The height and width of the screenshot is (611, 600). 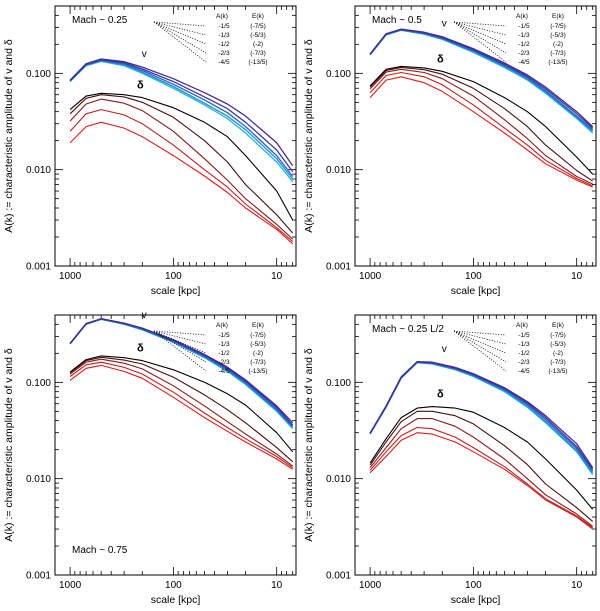 What do you see at coordinates (100, 20) in the screenshot?
I see `mach-annotation: Mach ~ 0.25` at bounding box center [100, 20].